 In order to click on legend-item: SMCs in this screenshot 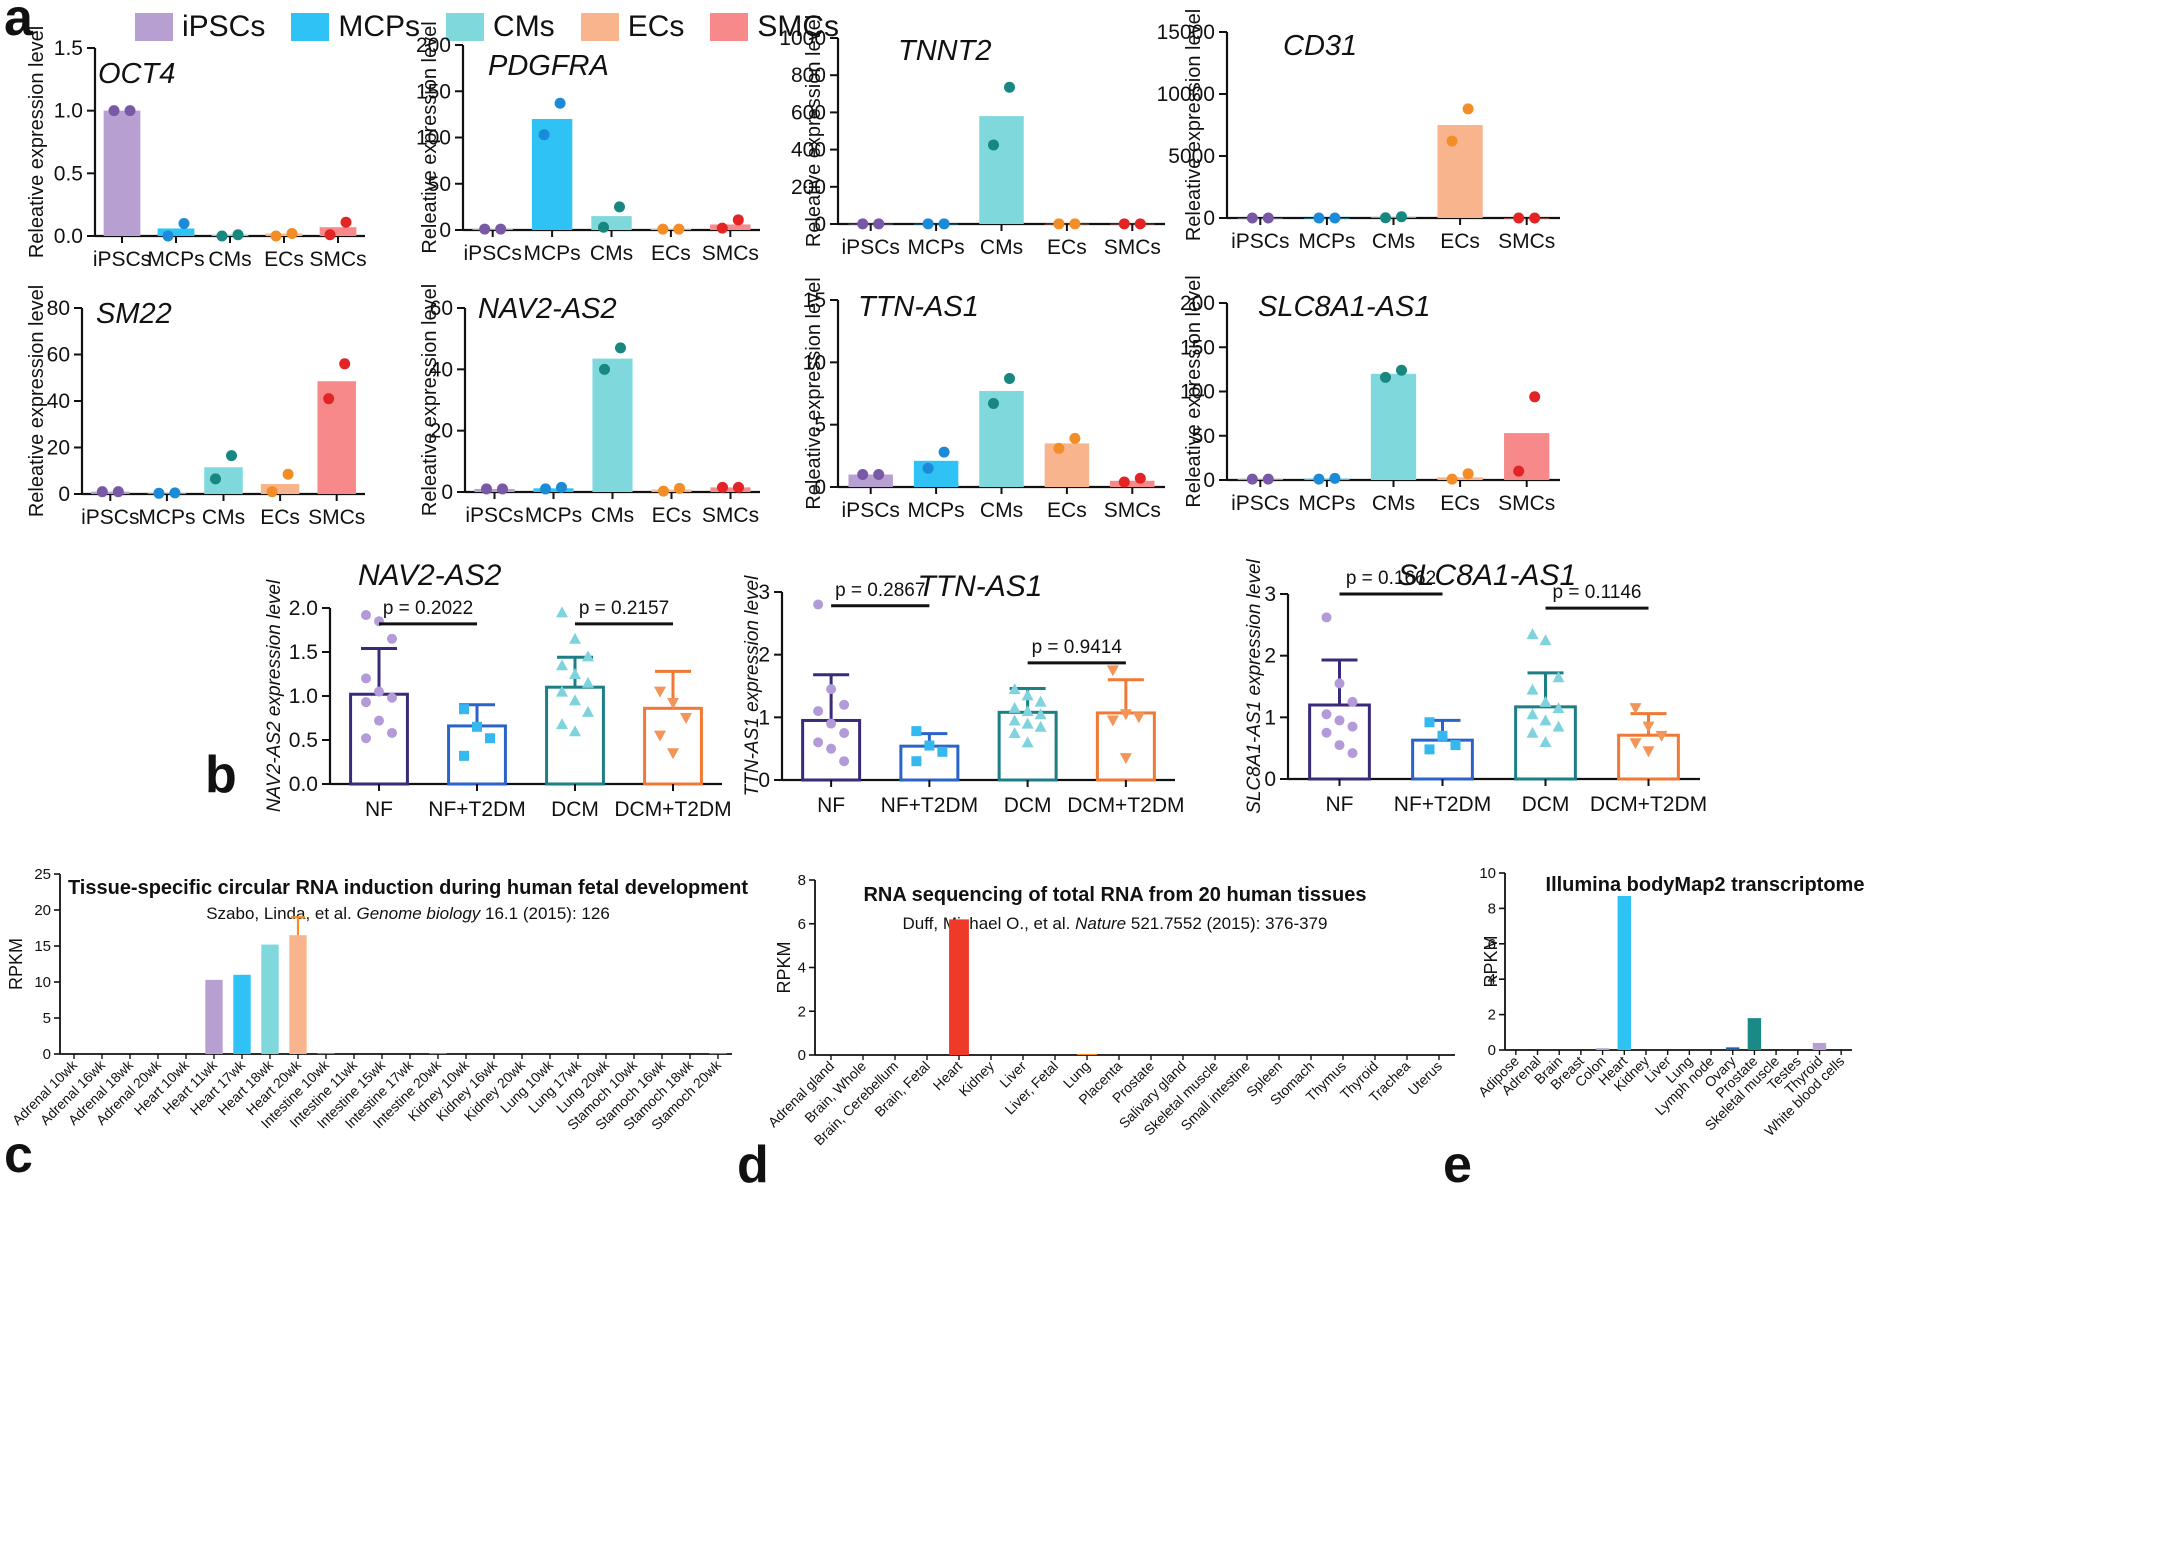, I will do `click(774, 27)`.